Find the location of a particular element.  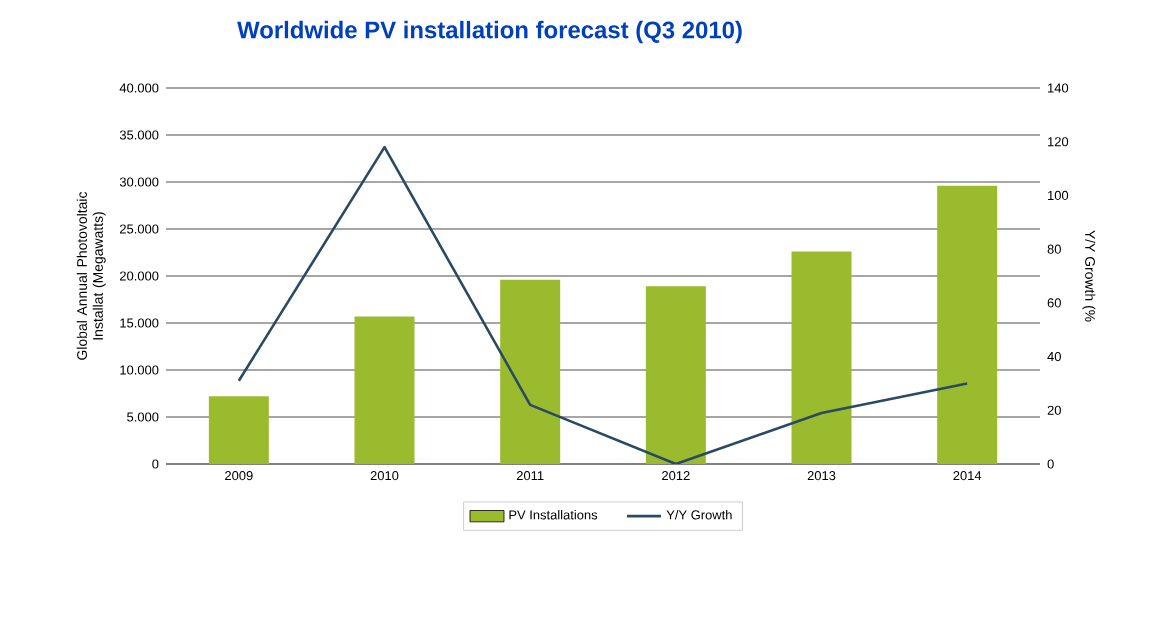

chart-title: Worldwide PV installation forecast (Q3 2010) is located at coordinates (489, 32).